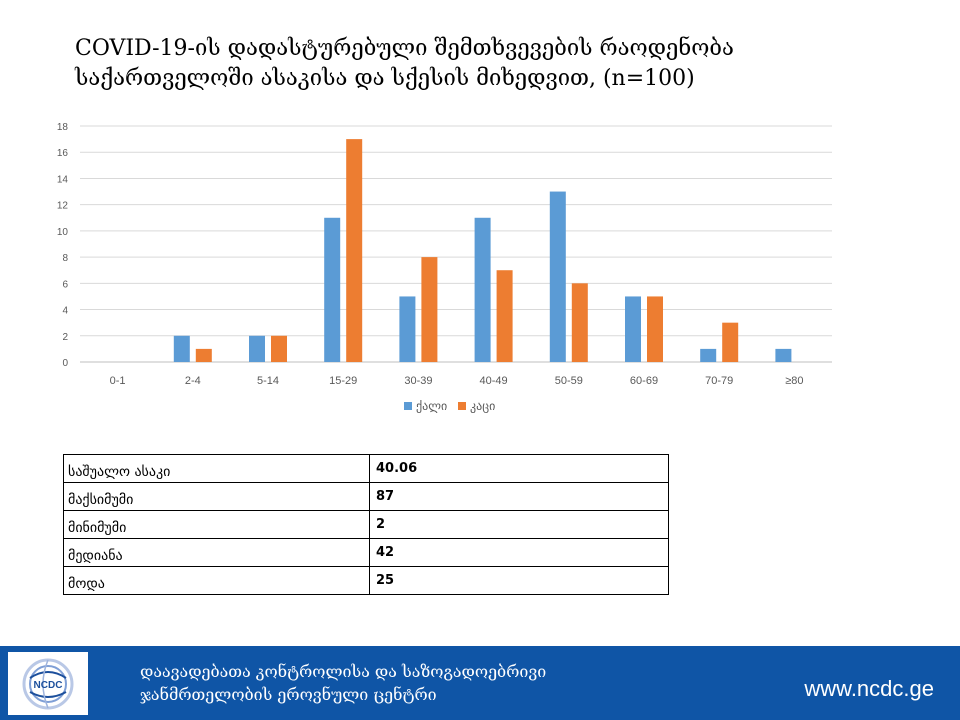 This screenshot has width=960, height=720. Describe the element at coordinates (65, 363) in the screenshot. I see `y-tick-label: 0` at that location.